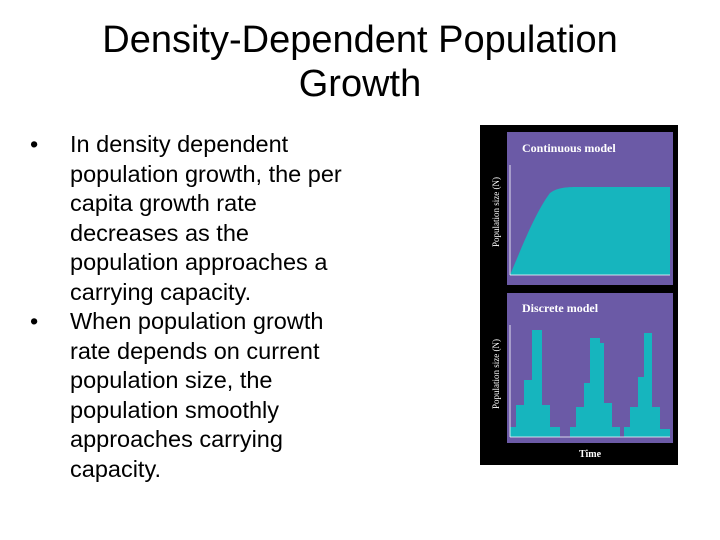 Image resolution: width=720 pixels, height=540 pixels. Describe the element at coordinates (199, 262) in the screenshot. I see `bullet-line: population approaches a` at that location.